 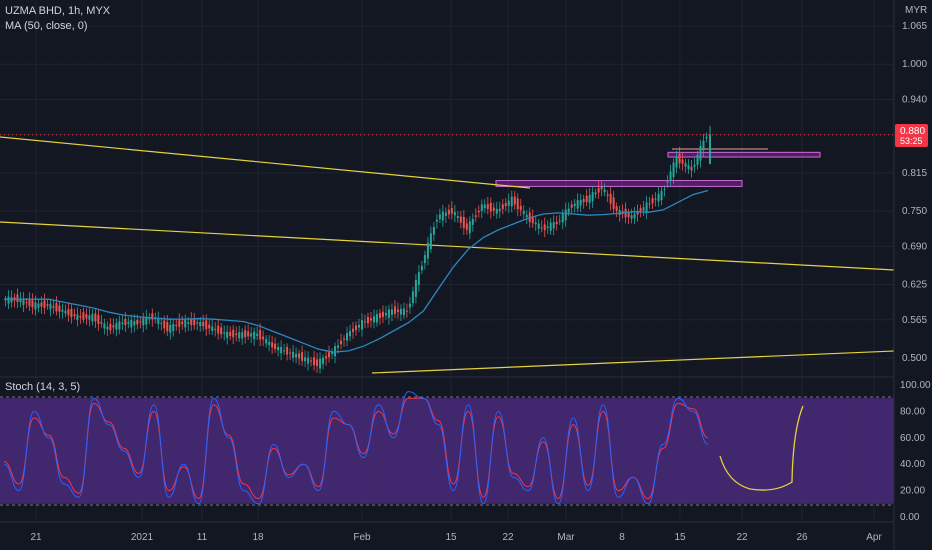 I want to click on time-axis: 21 2021 11 18 Feb 15 22 Mar 8 15 22 26 Apr, so click(x=456, y=537).